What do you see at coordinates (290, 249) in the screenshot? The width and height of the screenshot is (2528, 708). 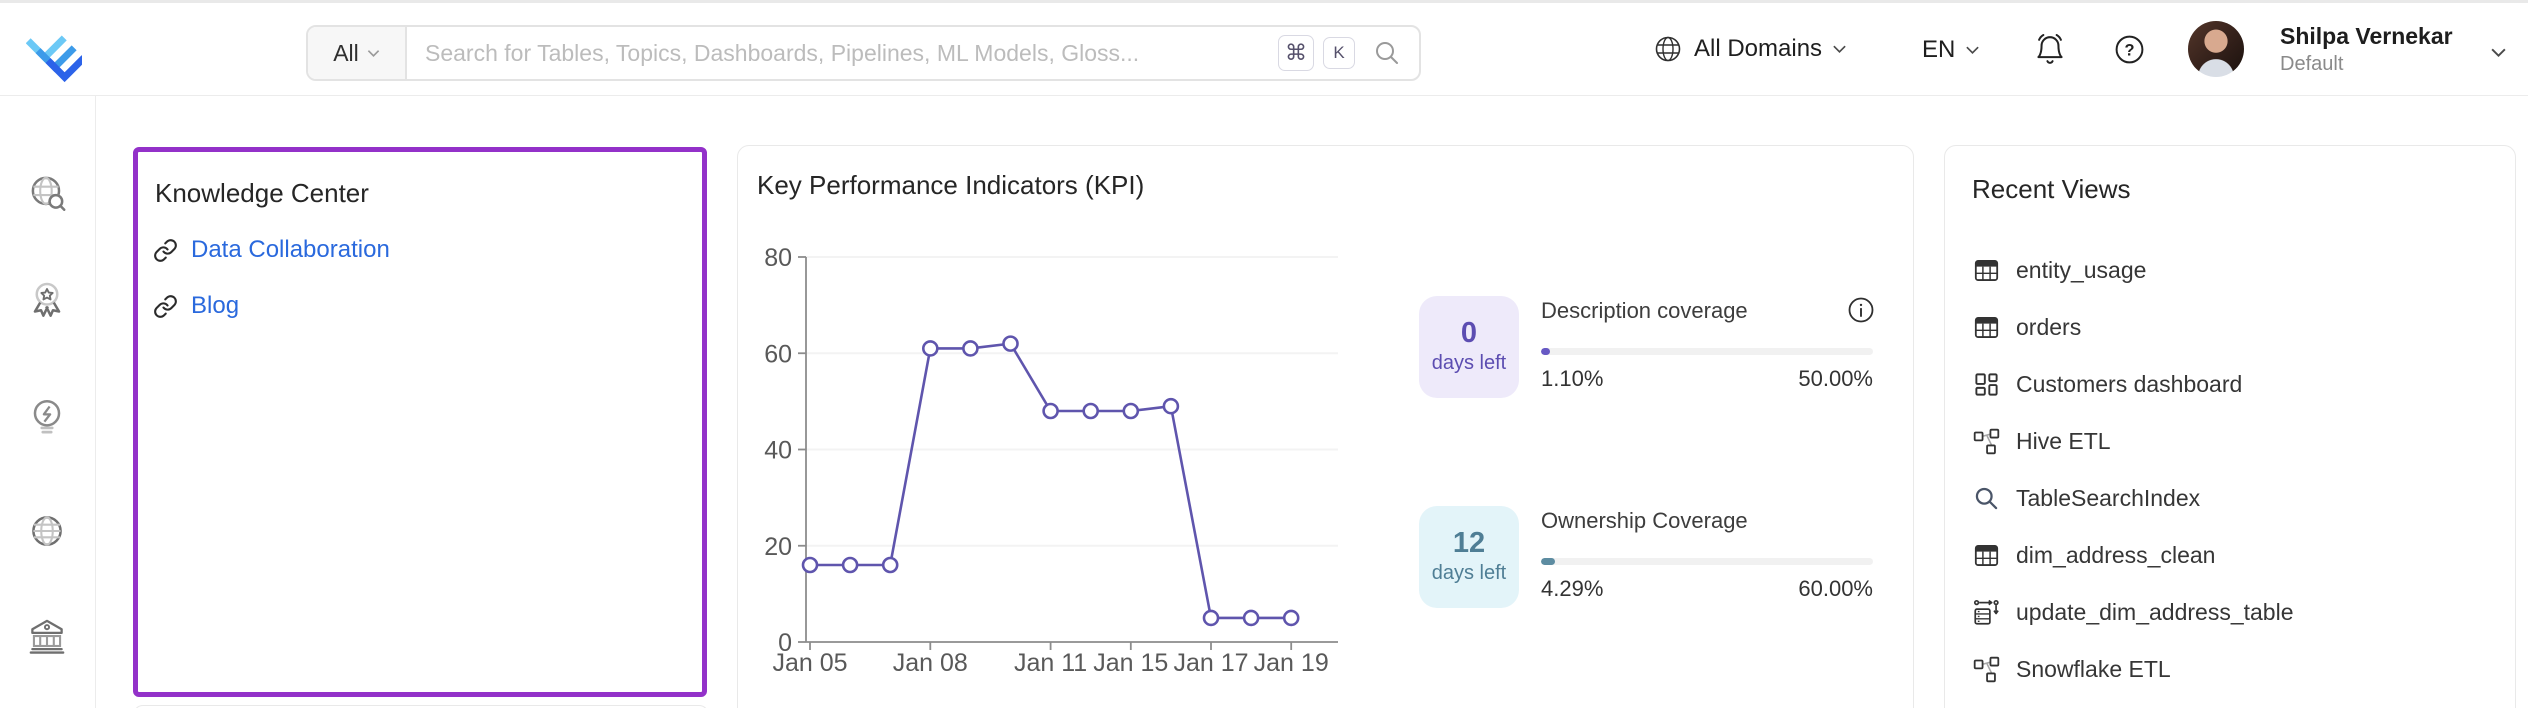 I see `knowledge-link-label: Data Collaboration` at bounding box center [290, 249].